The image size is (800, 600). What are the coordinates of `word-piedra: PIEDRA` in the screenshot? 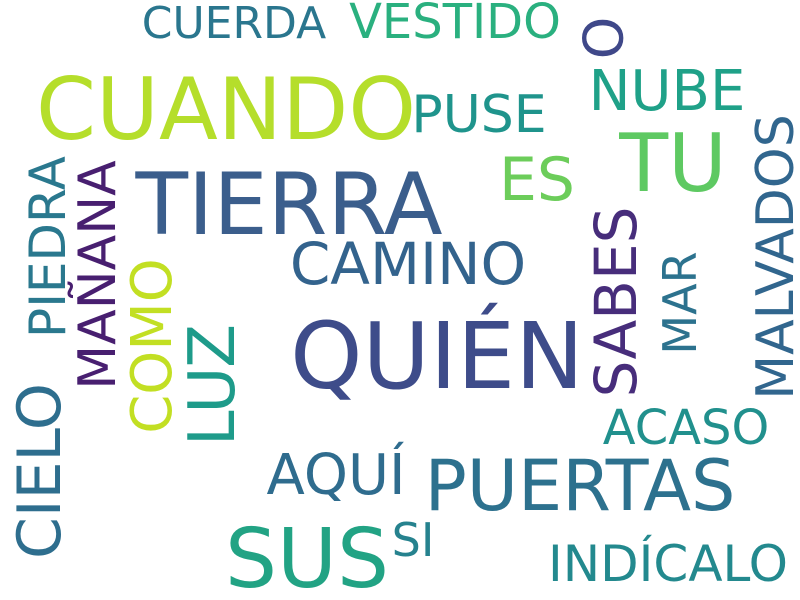 It's located at (48, 247).